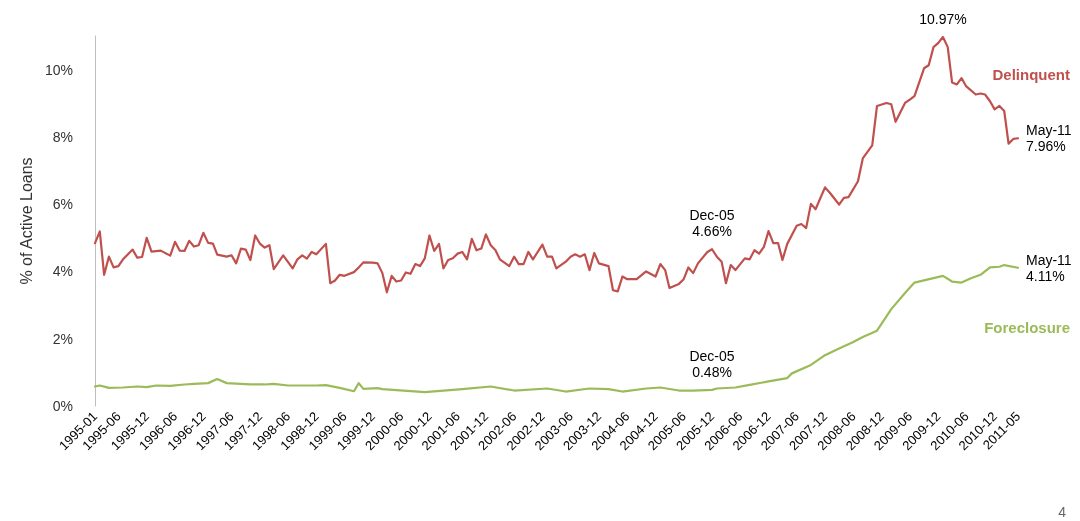 This screenshot has height=521, width=1080. I want to click on y-axis-title: % of Active Loans, so click(26, 221).